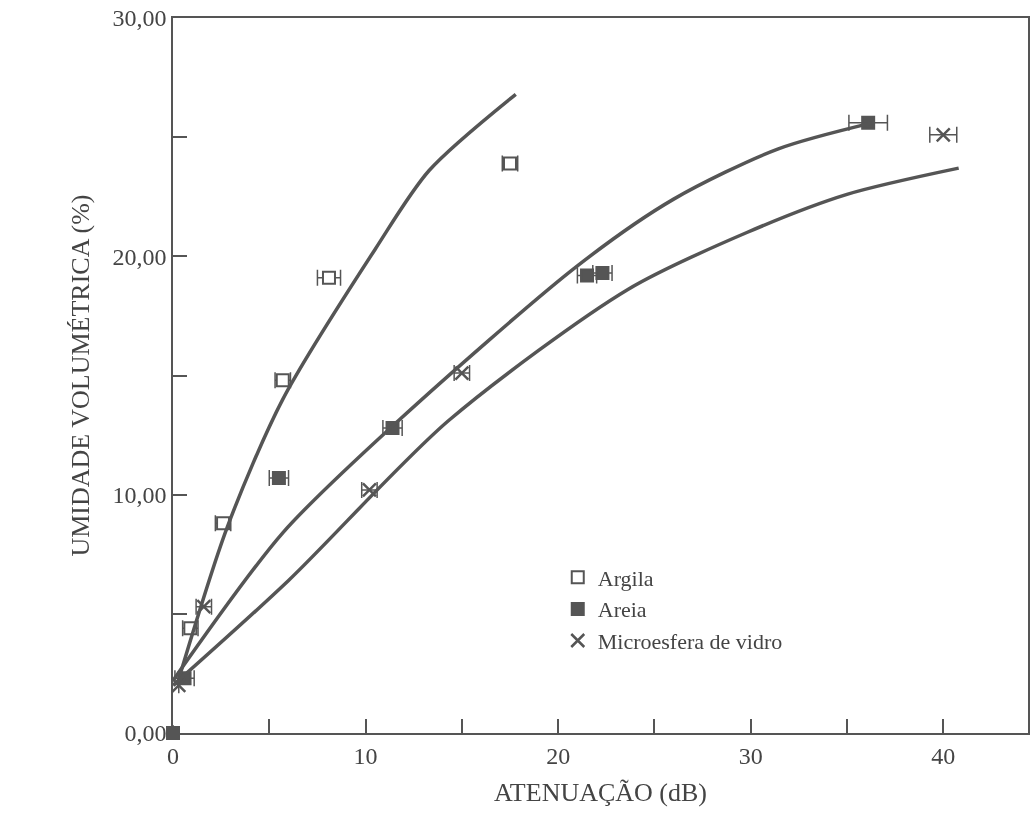 This screenshot has width=1032, height=835. I want to click on x-tick-label: 20, so click(558, 755).